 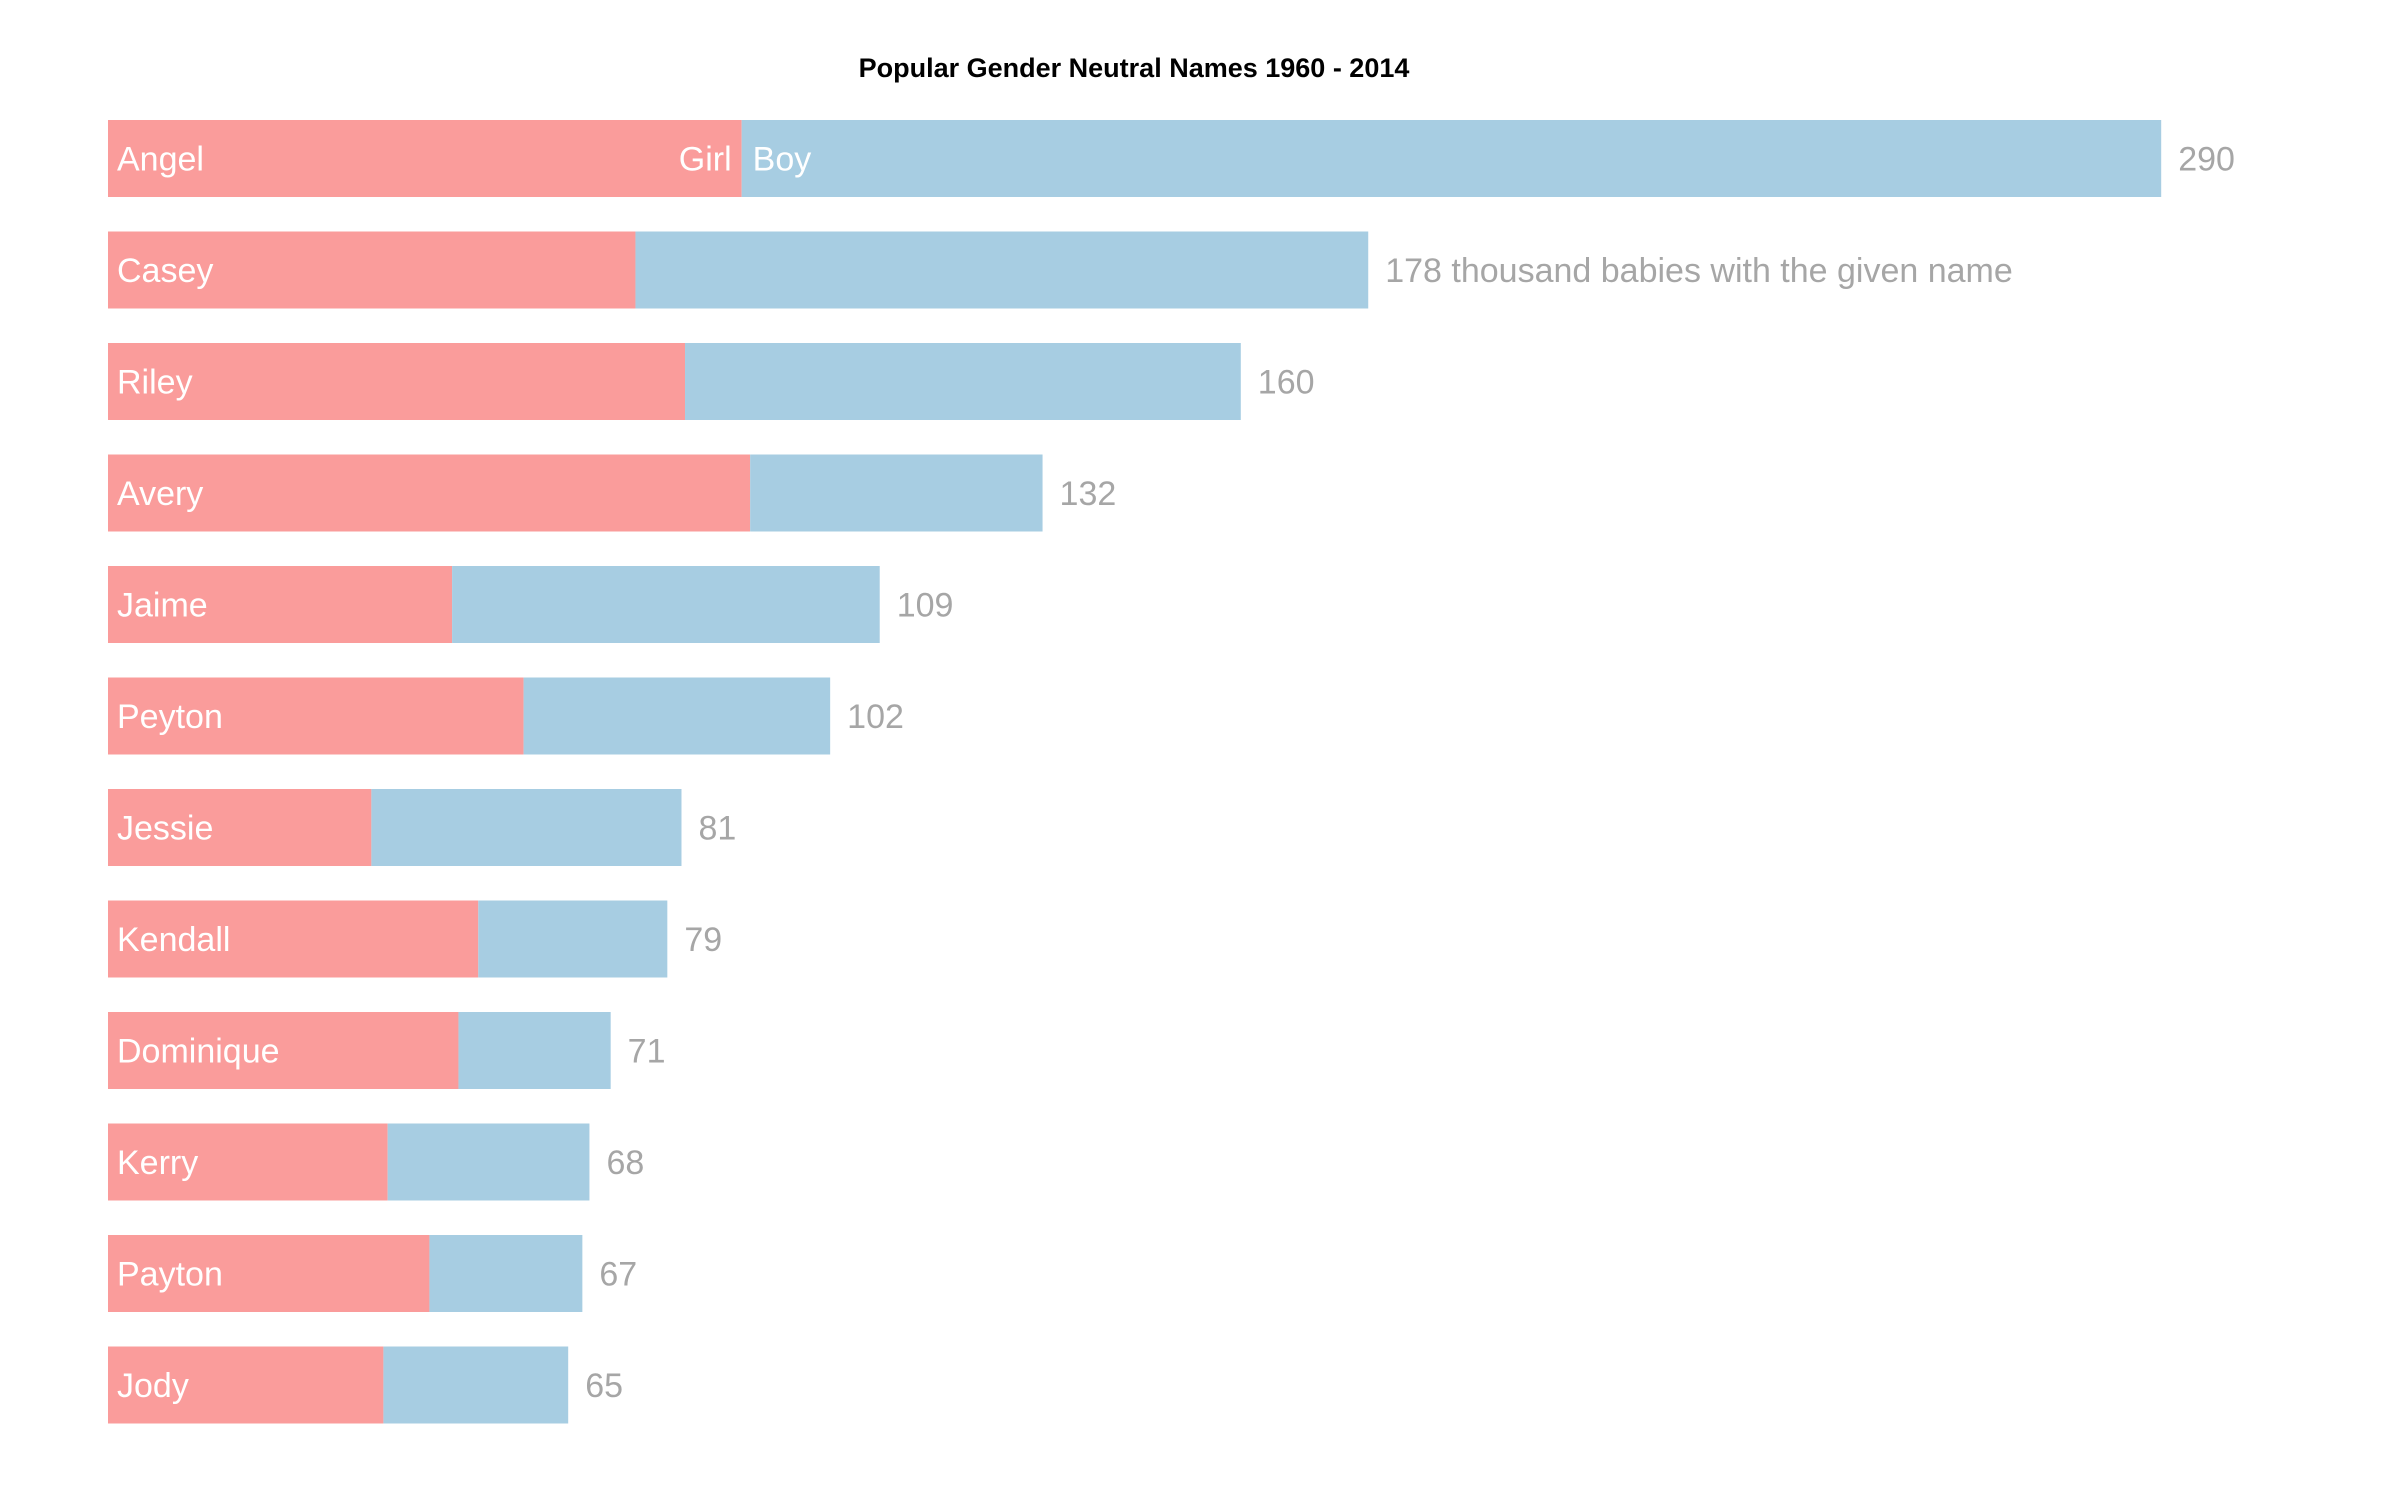 I want to click on category-label: Peyton, so click(x=170, y=717).